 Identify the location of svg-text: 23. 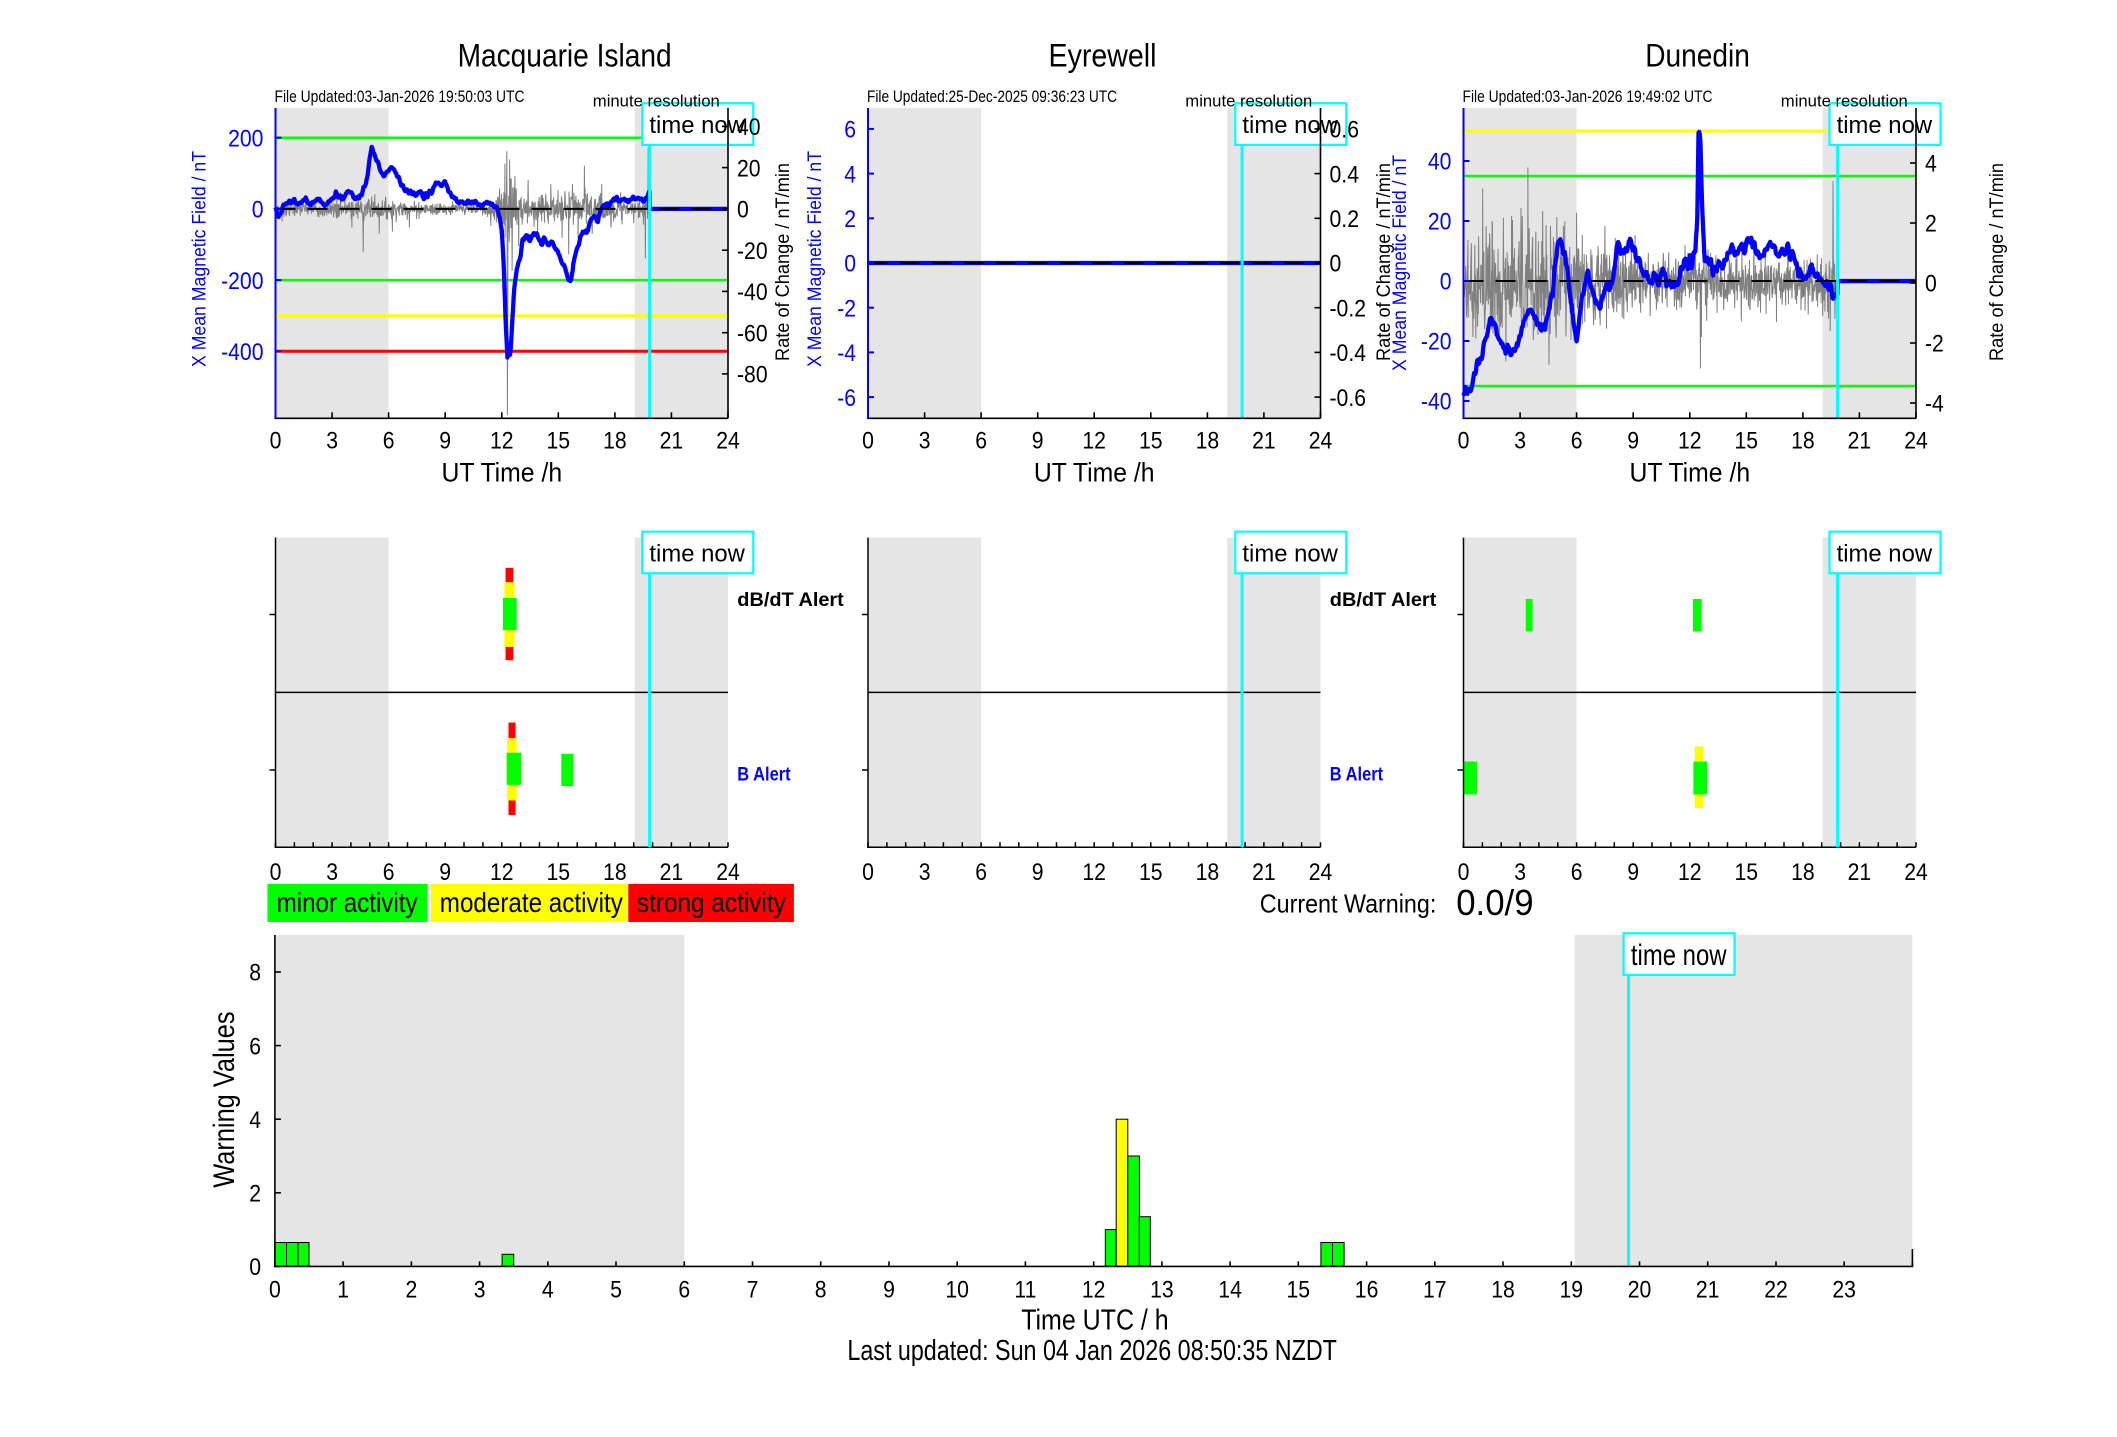
(1844, 1289).